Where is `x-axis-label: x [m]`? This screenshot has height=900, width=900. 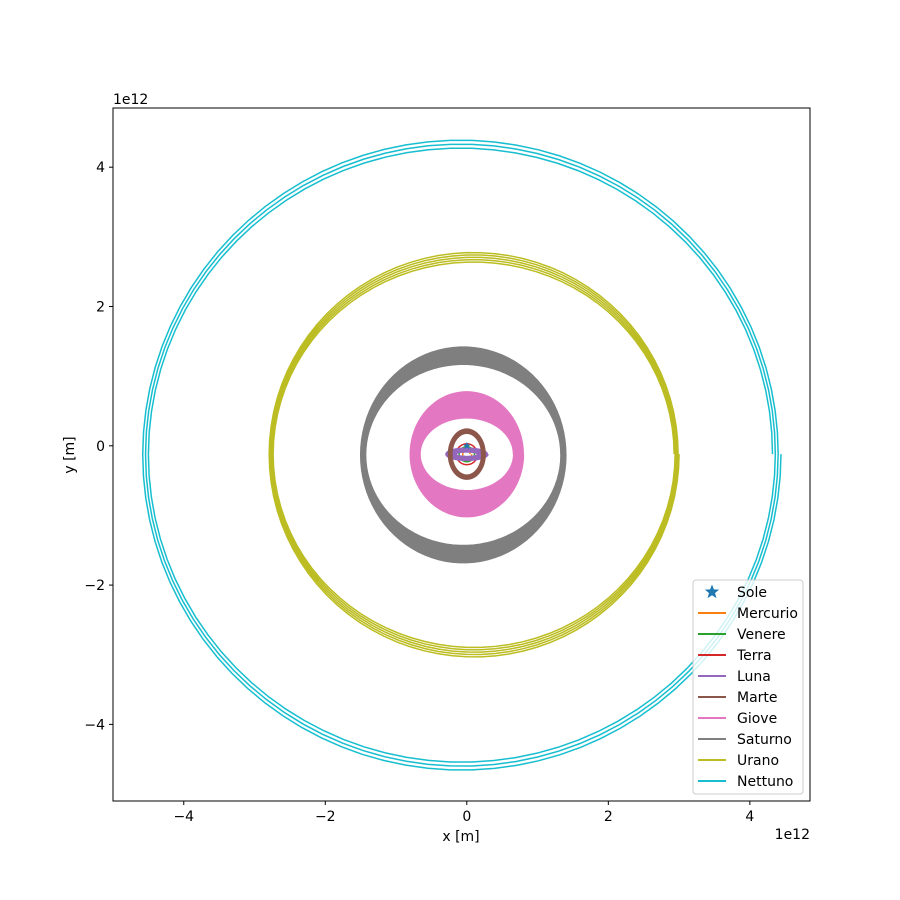 x-axis-label: x [m] is located at coordinates (460, 837).